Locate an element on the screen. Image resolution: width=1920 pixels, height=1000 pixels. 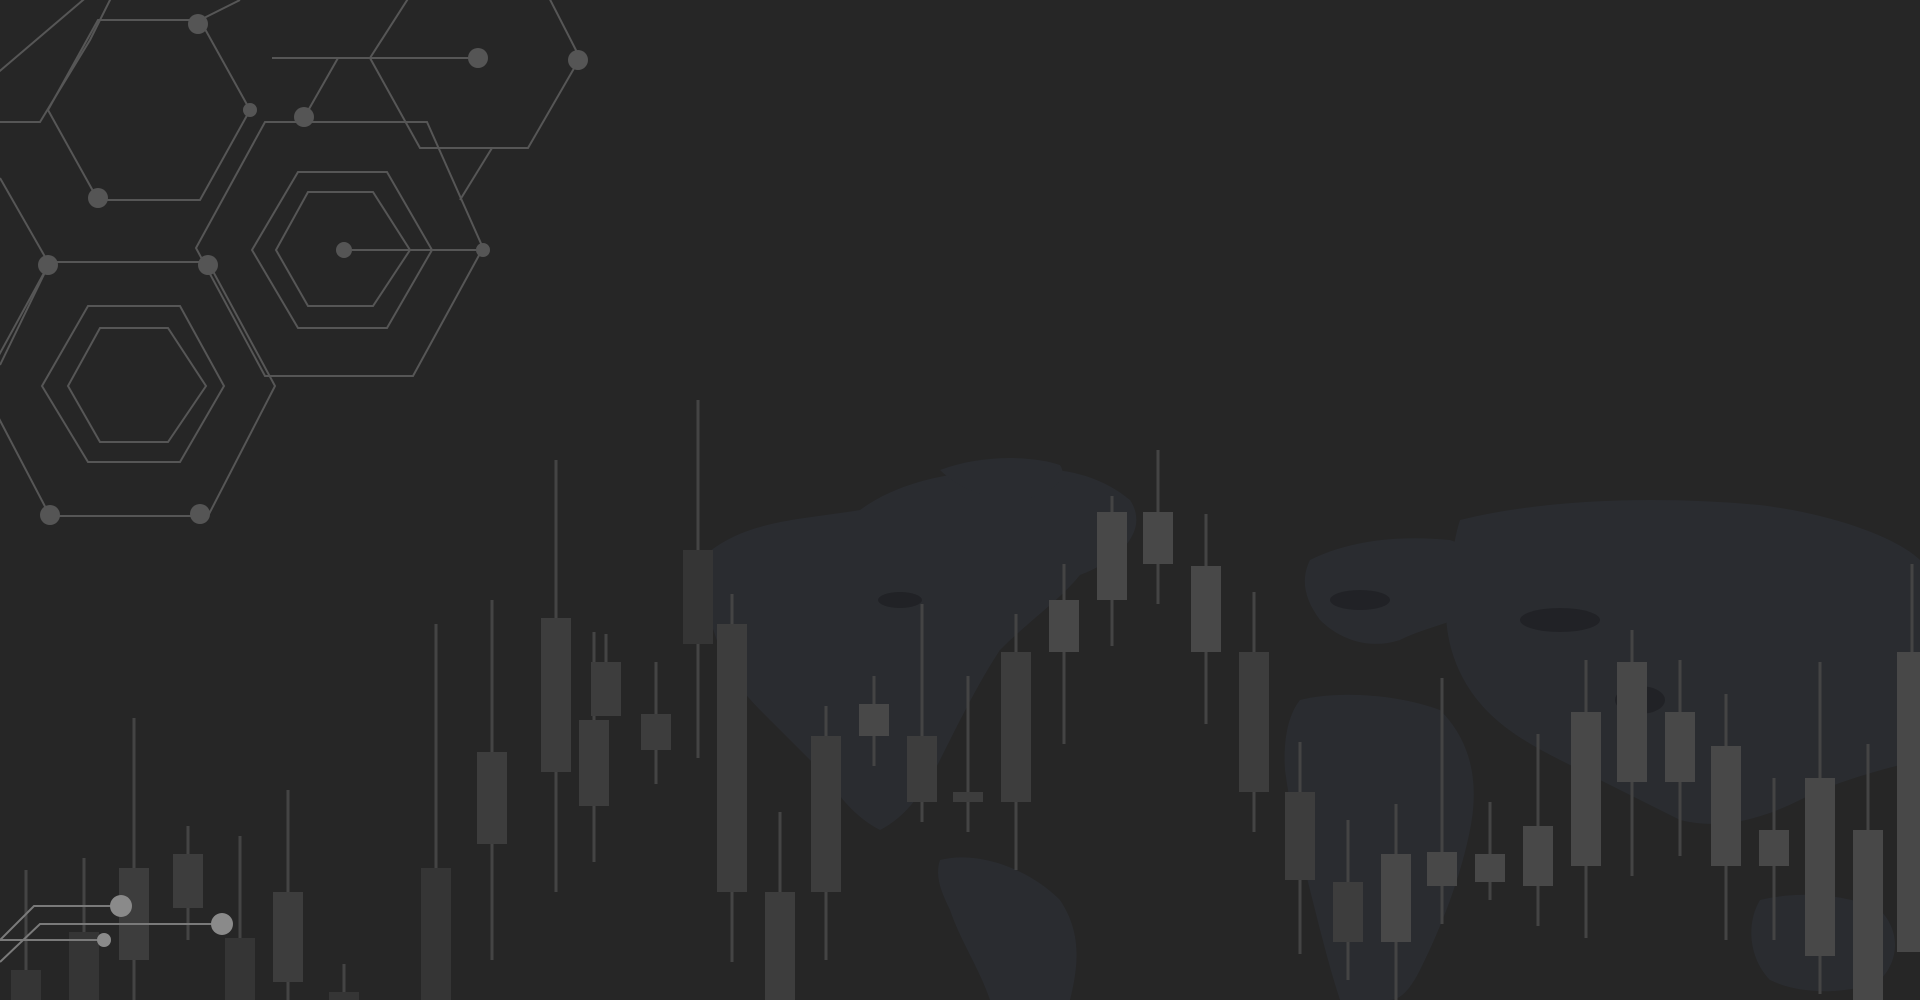
map-continent-north-america is located at coordinates (918, 649).